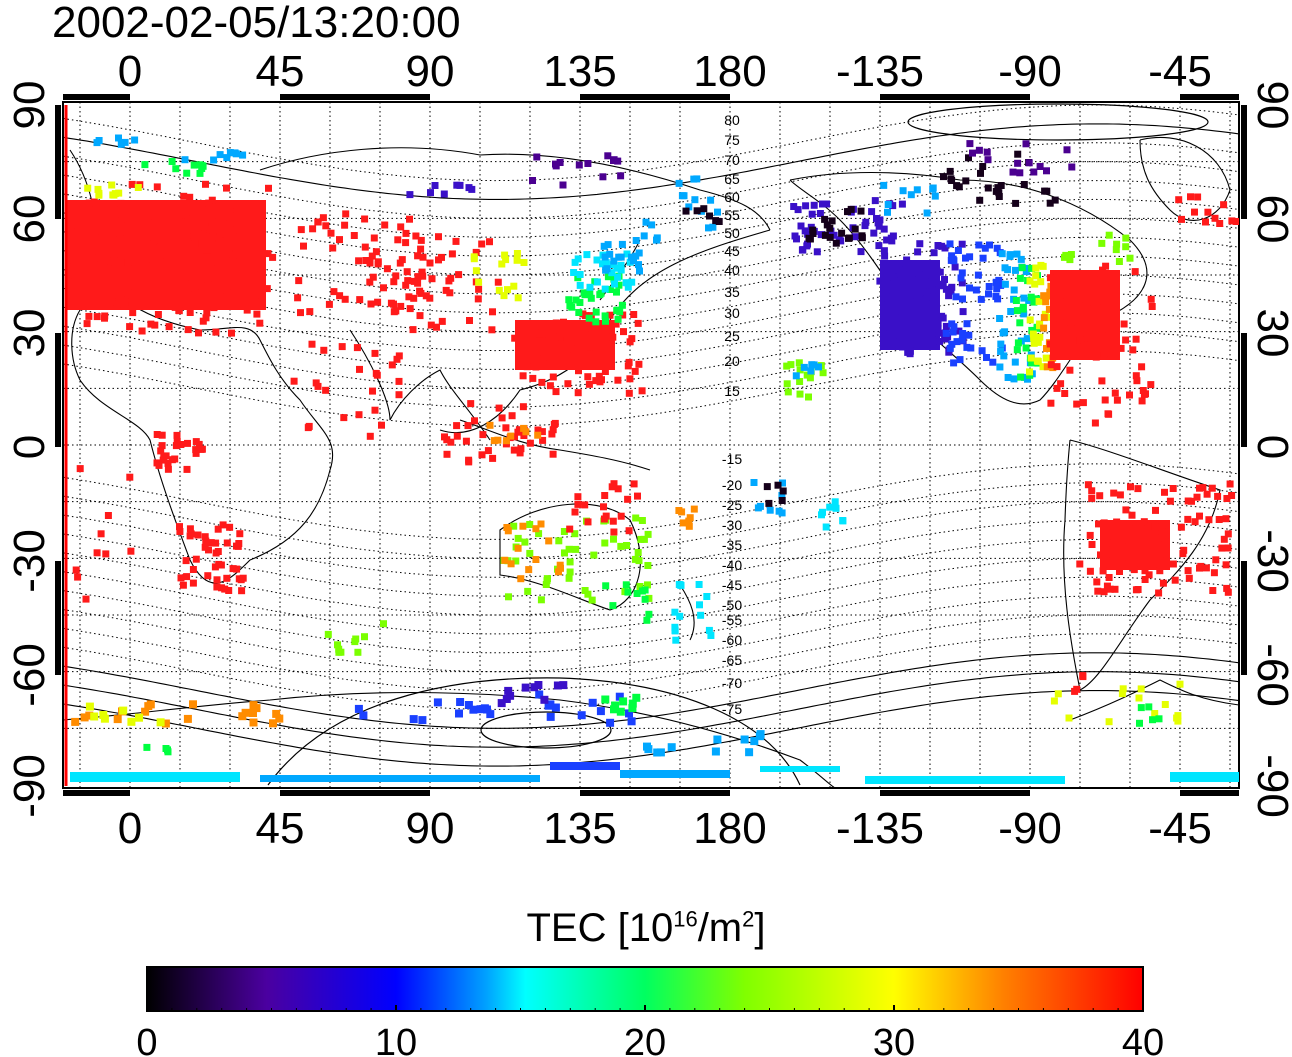 This screenshot has height=1057, width=1292. What do you see at coordinates (655, 793) in the screenshot?
I see `bottom-axis-bar` at bounding box center [655, 793].